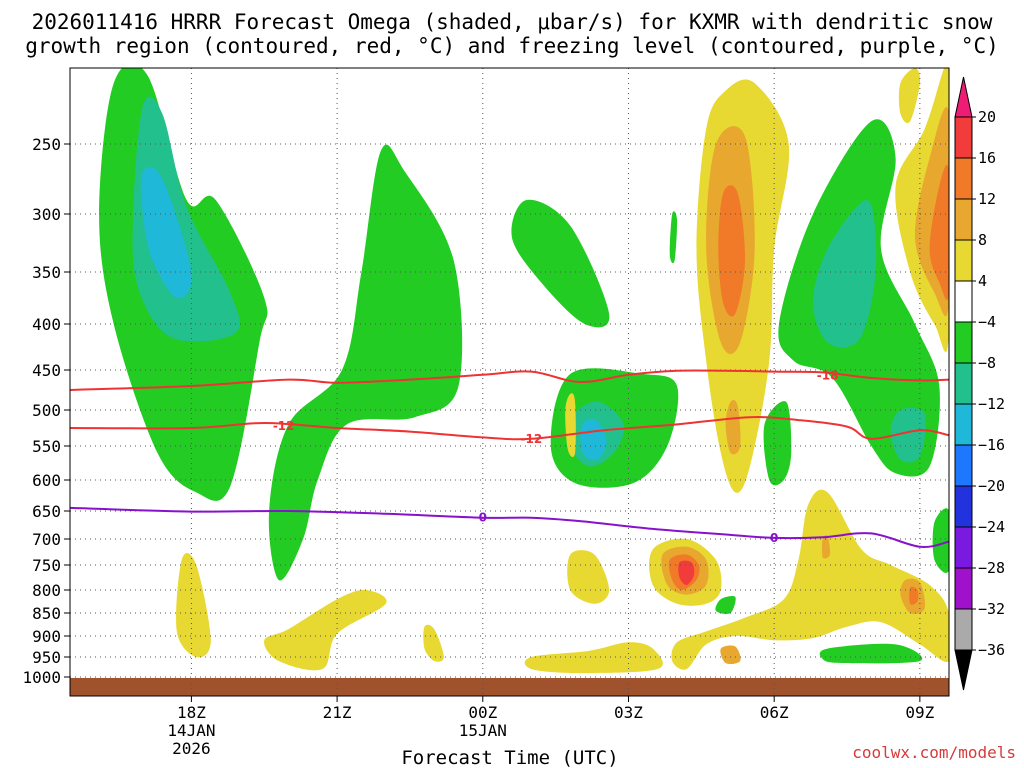  Describe the element at coordinates (991, 568) in the screenshot. I see `colorbar-label-11: −28` at that location.